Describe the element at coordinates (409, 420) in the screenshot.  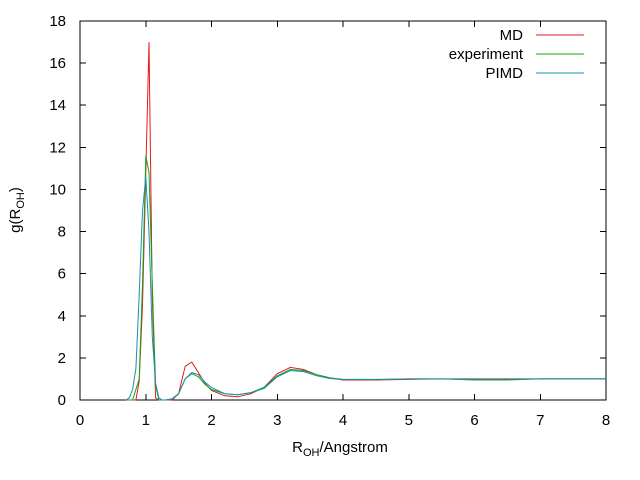
I see `x-tick-label: 5` at that location.